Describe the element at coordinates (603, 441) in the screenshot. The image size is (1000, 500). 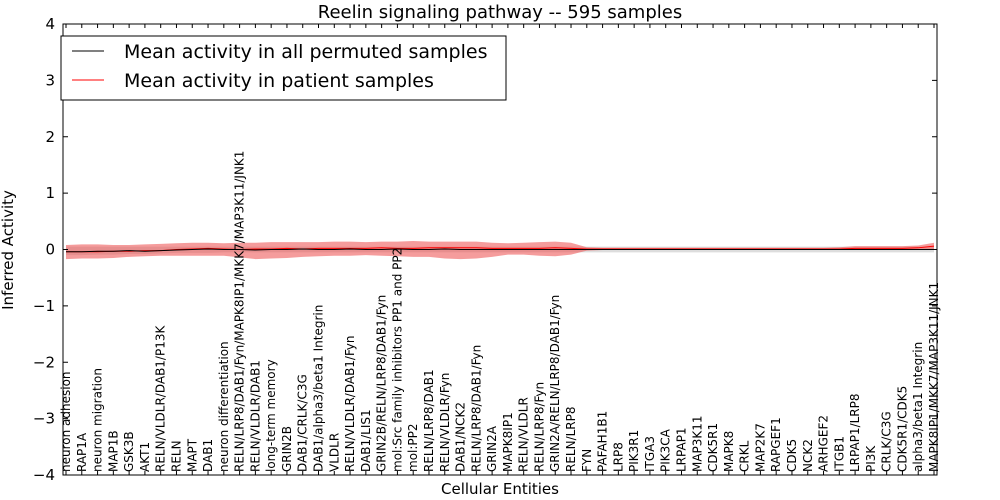
I see `category-label: PAFAH1B1` at that location.